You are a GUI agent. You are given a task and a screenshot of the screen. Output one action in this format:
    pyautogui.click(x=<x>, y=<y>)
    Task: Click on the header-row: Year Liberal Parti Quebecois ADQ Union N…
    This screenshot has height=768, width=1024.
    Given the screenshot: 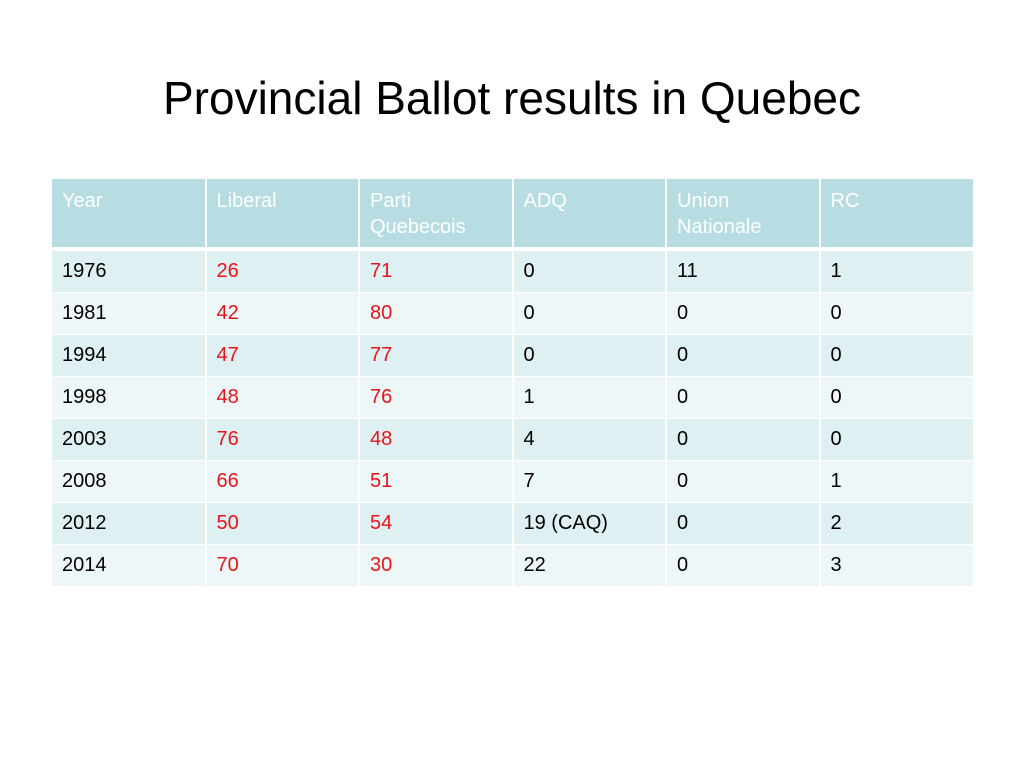 What is the action you would take?
    pyautogui.click(x=512, y=215)
    